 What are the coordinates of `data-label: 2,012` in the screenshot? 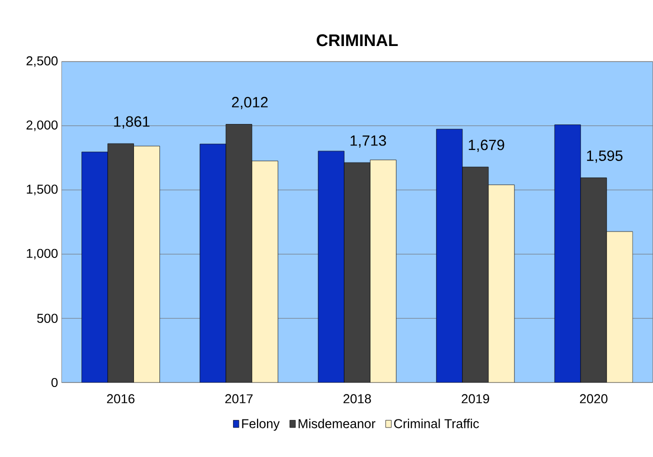 It's located at (250, 103).